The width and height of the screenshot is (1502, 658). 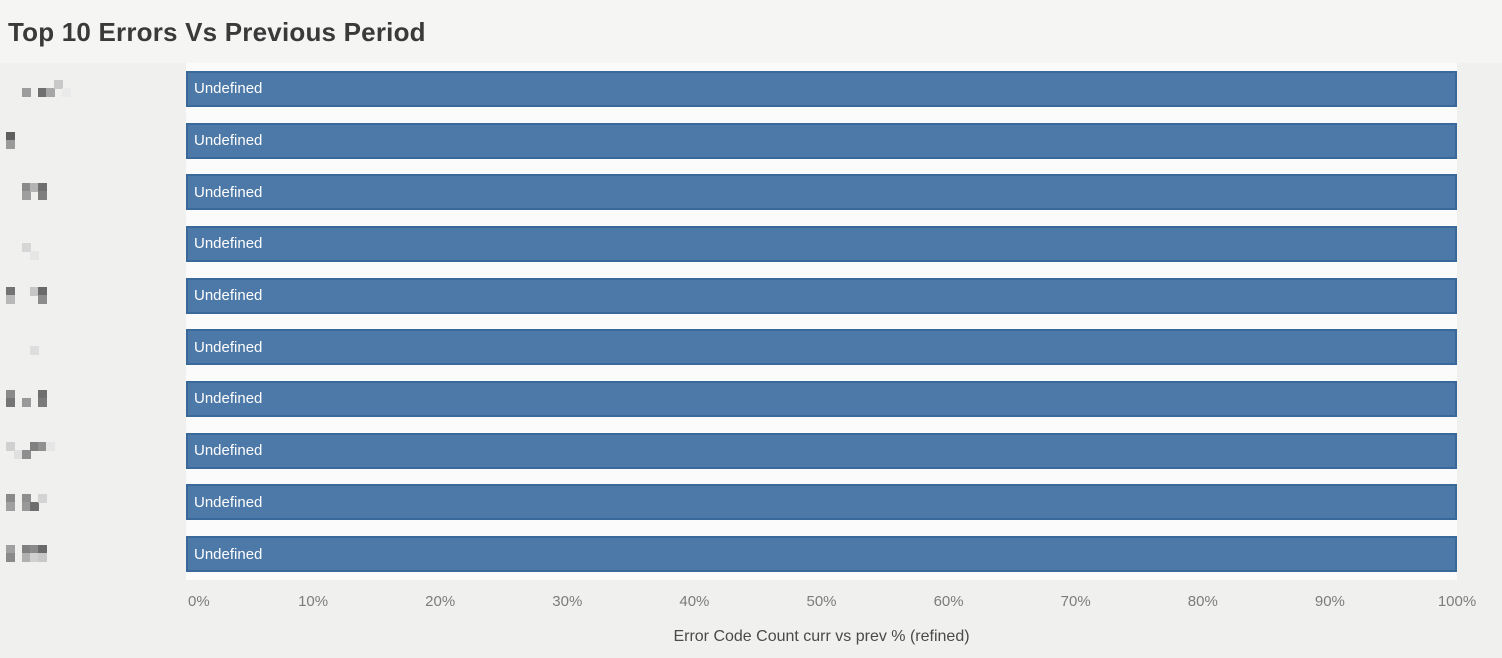 I want to click on x-axis-tick: 30%, so click(x=567, y=601).